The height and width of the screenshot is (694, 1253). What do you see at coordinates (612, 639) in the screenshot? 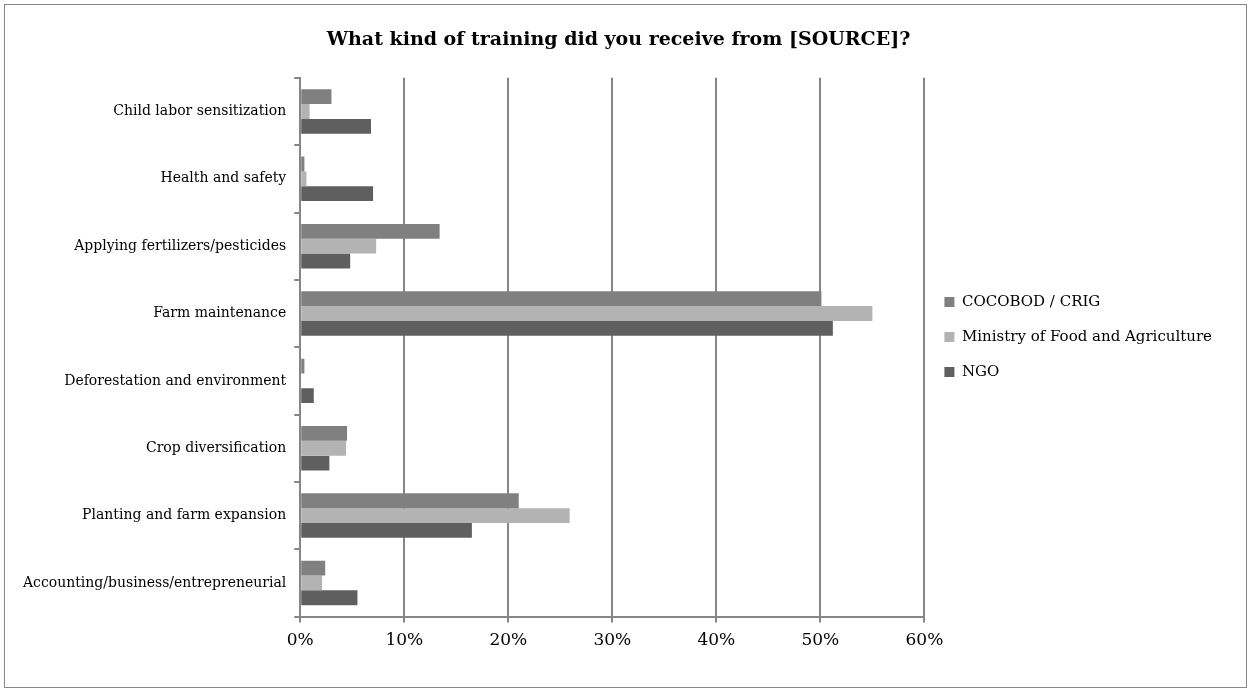
I see `x-tick-label: 30%` at bounding box center [612, 639].